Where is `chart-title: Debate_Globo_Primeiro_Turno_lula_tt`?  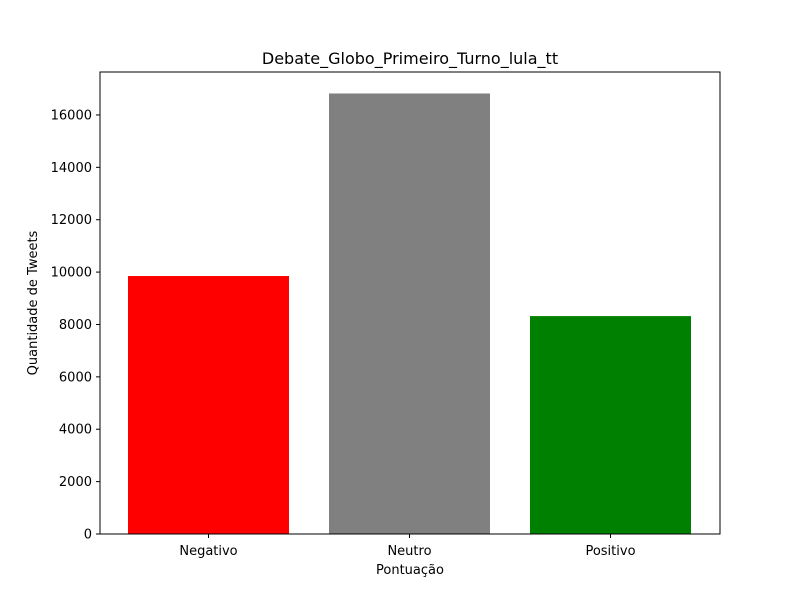
chart-title: Debate_Globo_Primeiro_Turno_lula_tt is located at coordinates (410, 59).